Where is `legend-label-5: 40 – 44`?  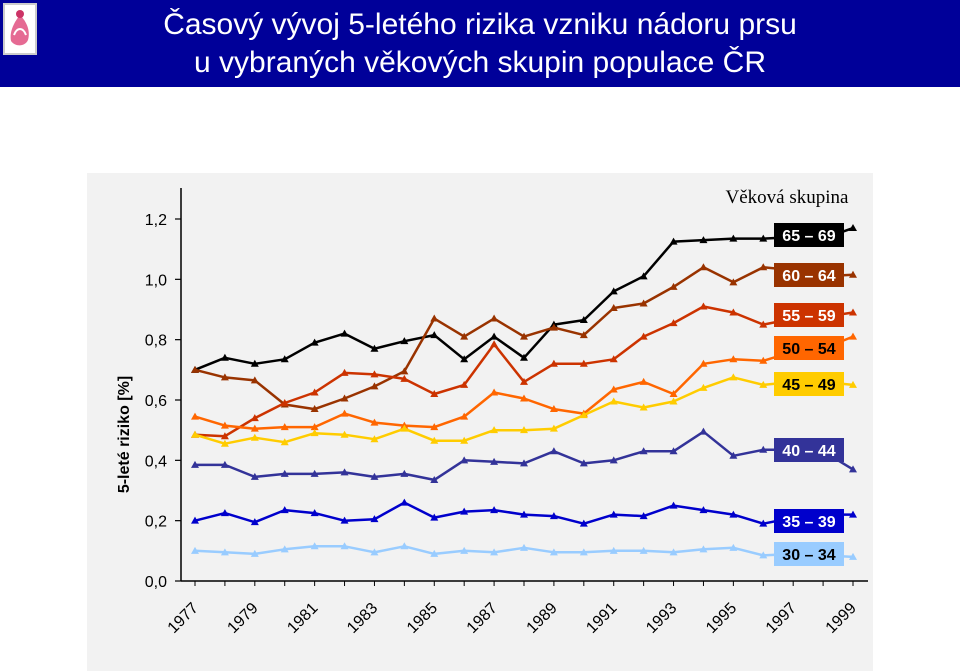
legend-label-5: 40 – 44 is located at coordinates (808, 451).